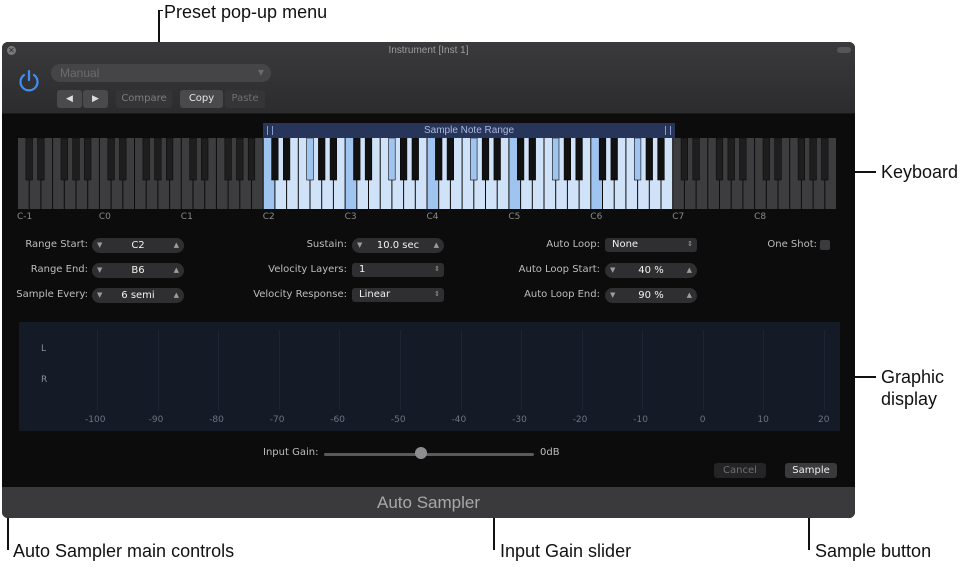 The height and width of the screenshot is (568, 978). I want to click on black-key-D#1, so click(205, 159).